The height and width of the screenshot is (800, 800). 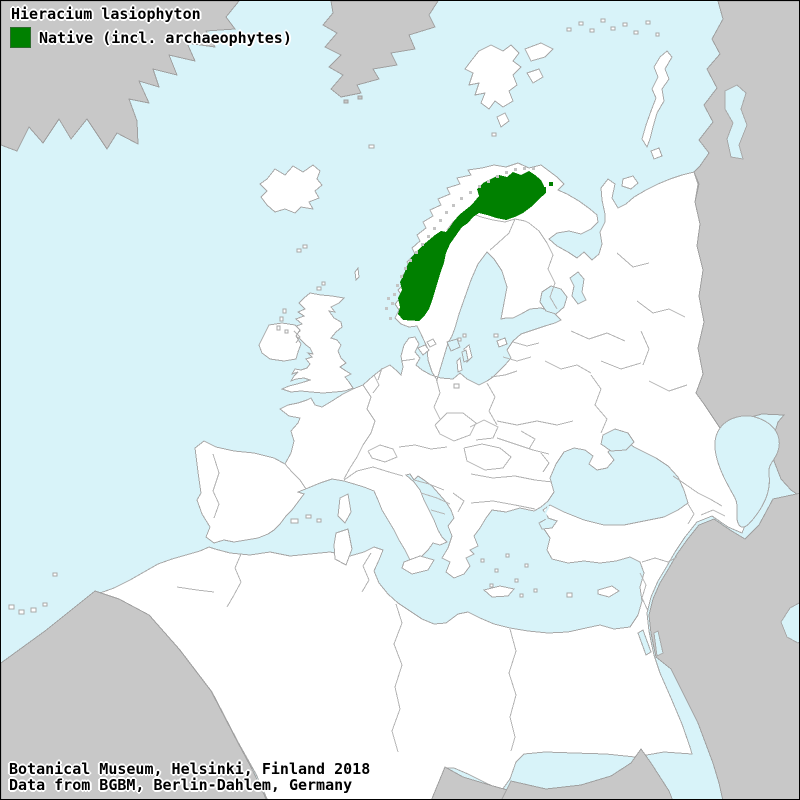 I want to click on lake-vattern, so click(x=465, y=356).